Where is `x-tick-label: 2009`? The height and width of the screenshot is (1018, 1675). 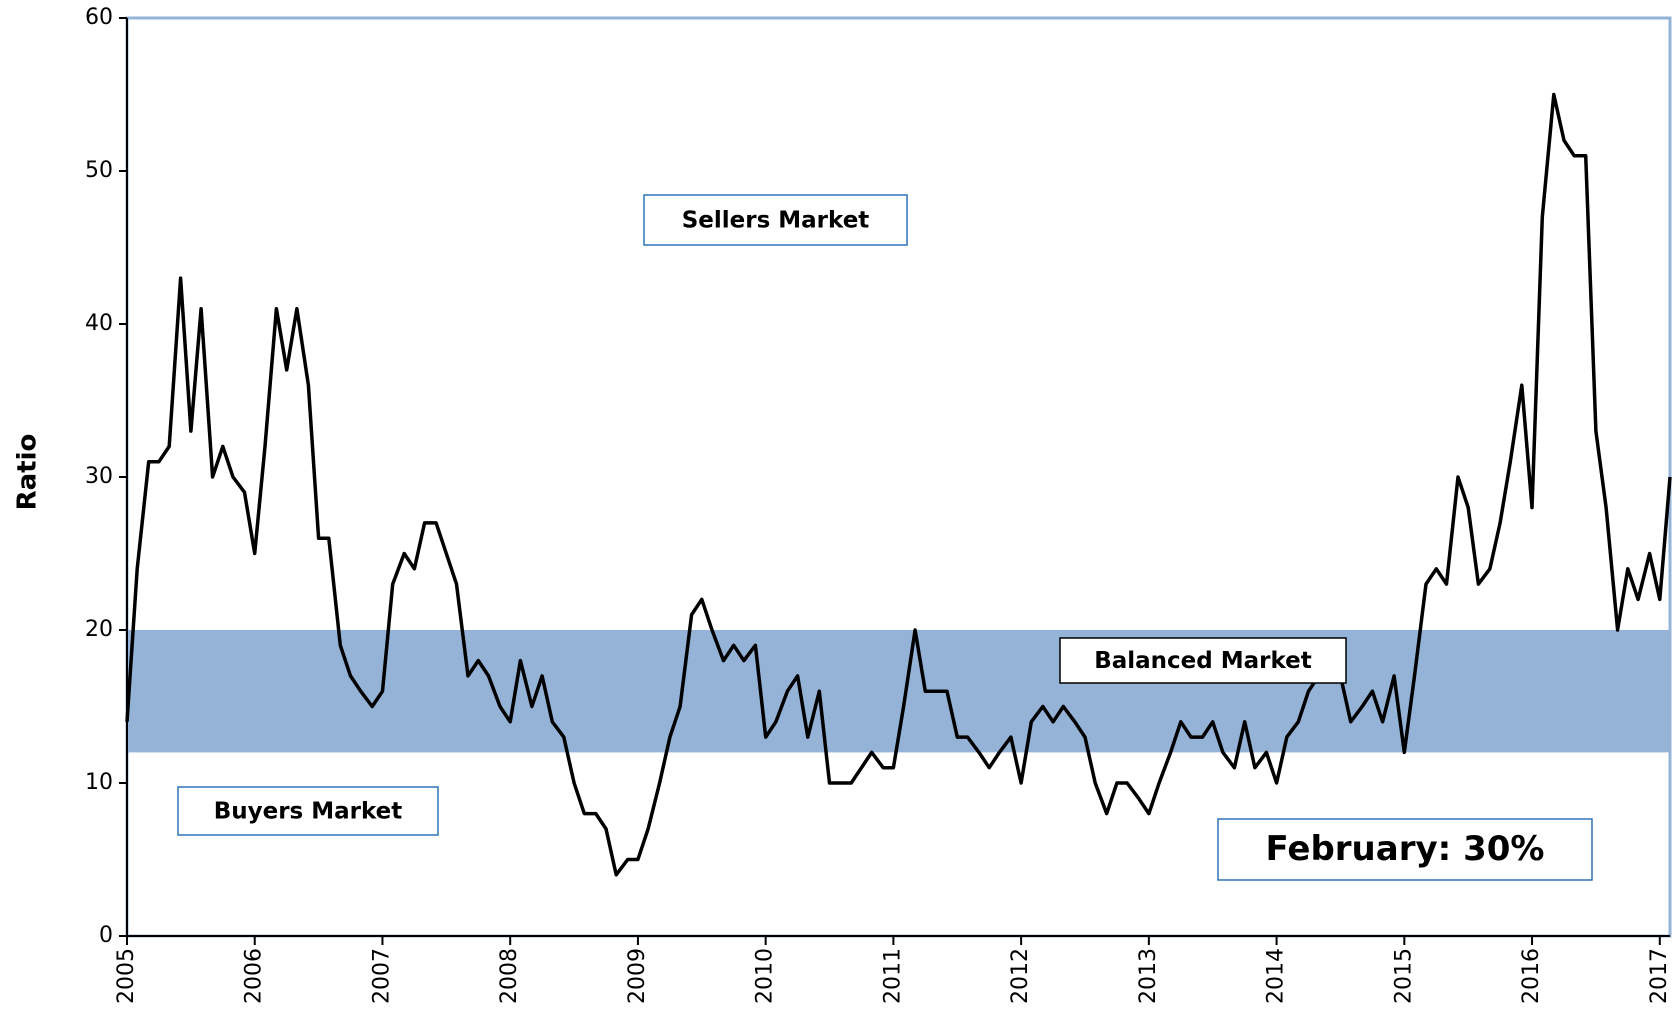
x-tick-label: 2009 is located at coordinates (637, 976).